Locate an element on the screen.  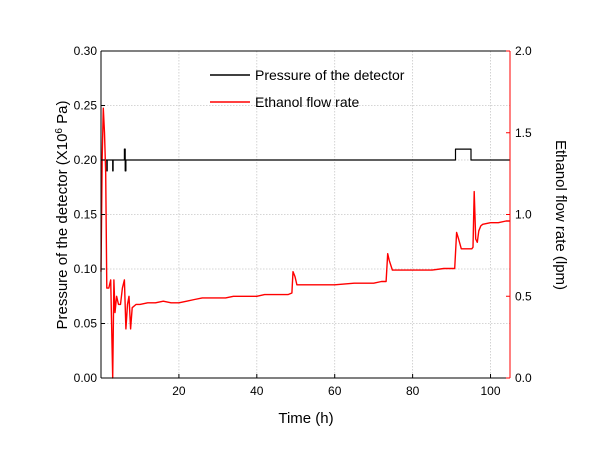
y-left-tick-label: 0.30 is located at coordinates (86, 51).